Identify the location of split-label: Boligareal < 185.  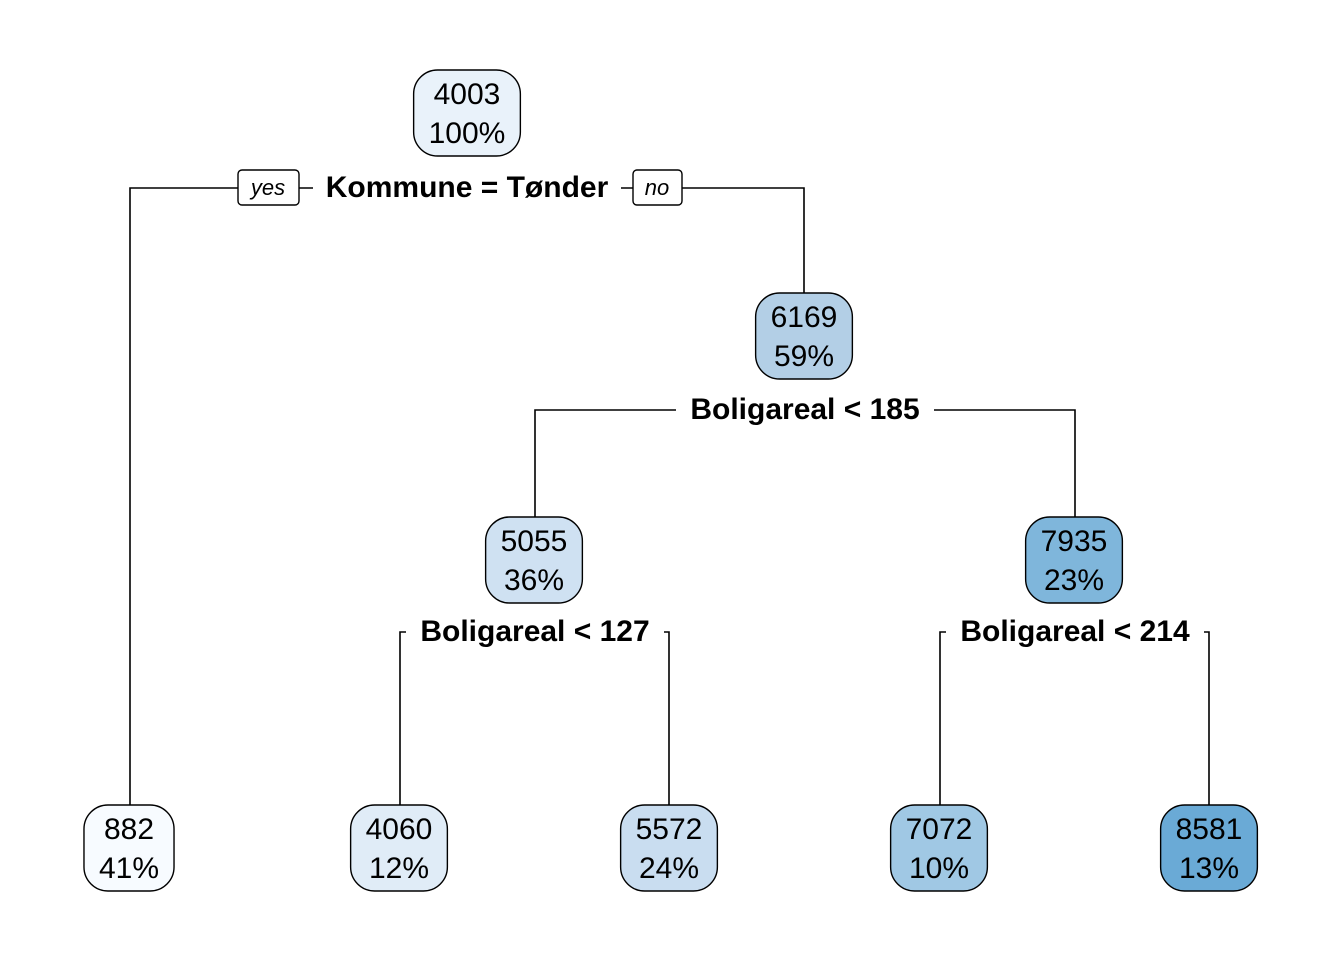
(804, 409).